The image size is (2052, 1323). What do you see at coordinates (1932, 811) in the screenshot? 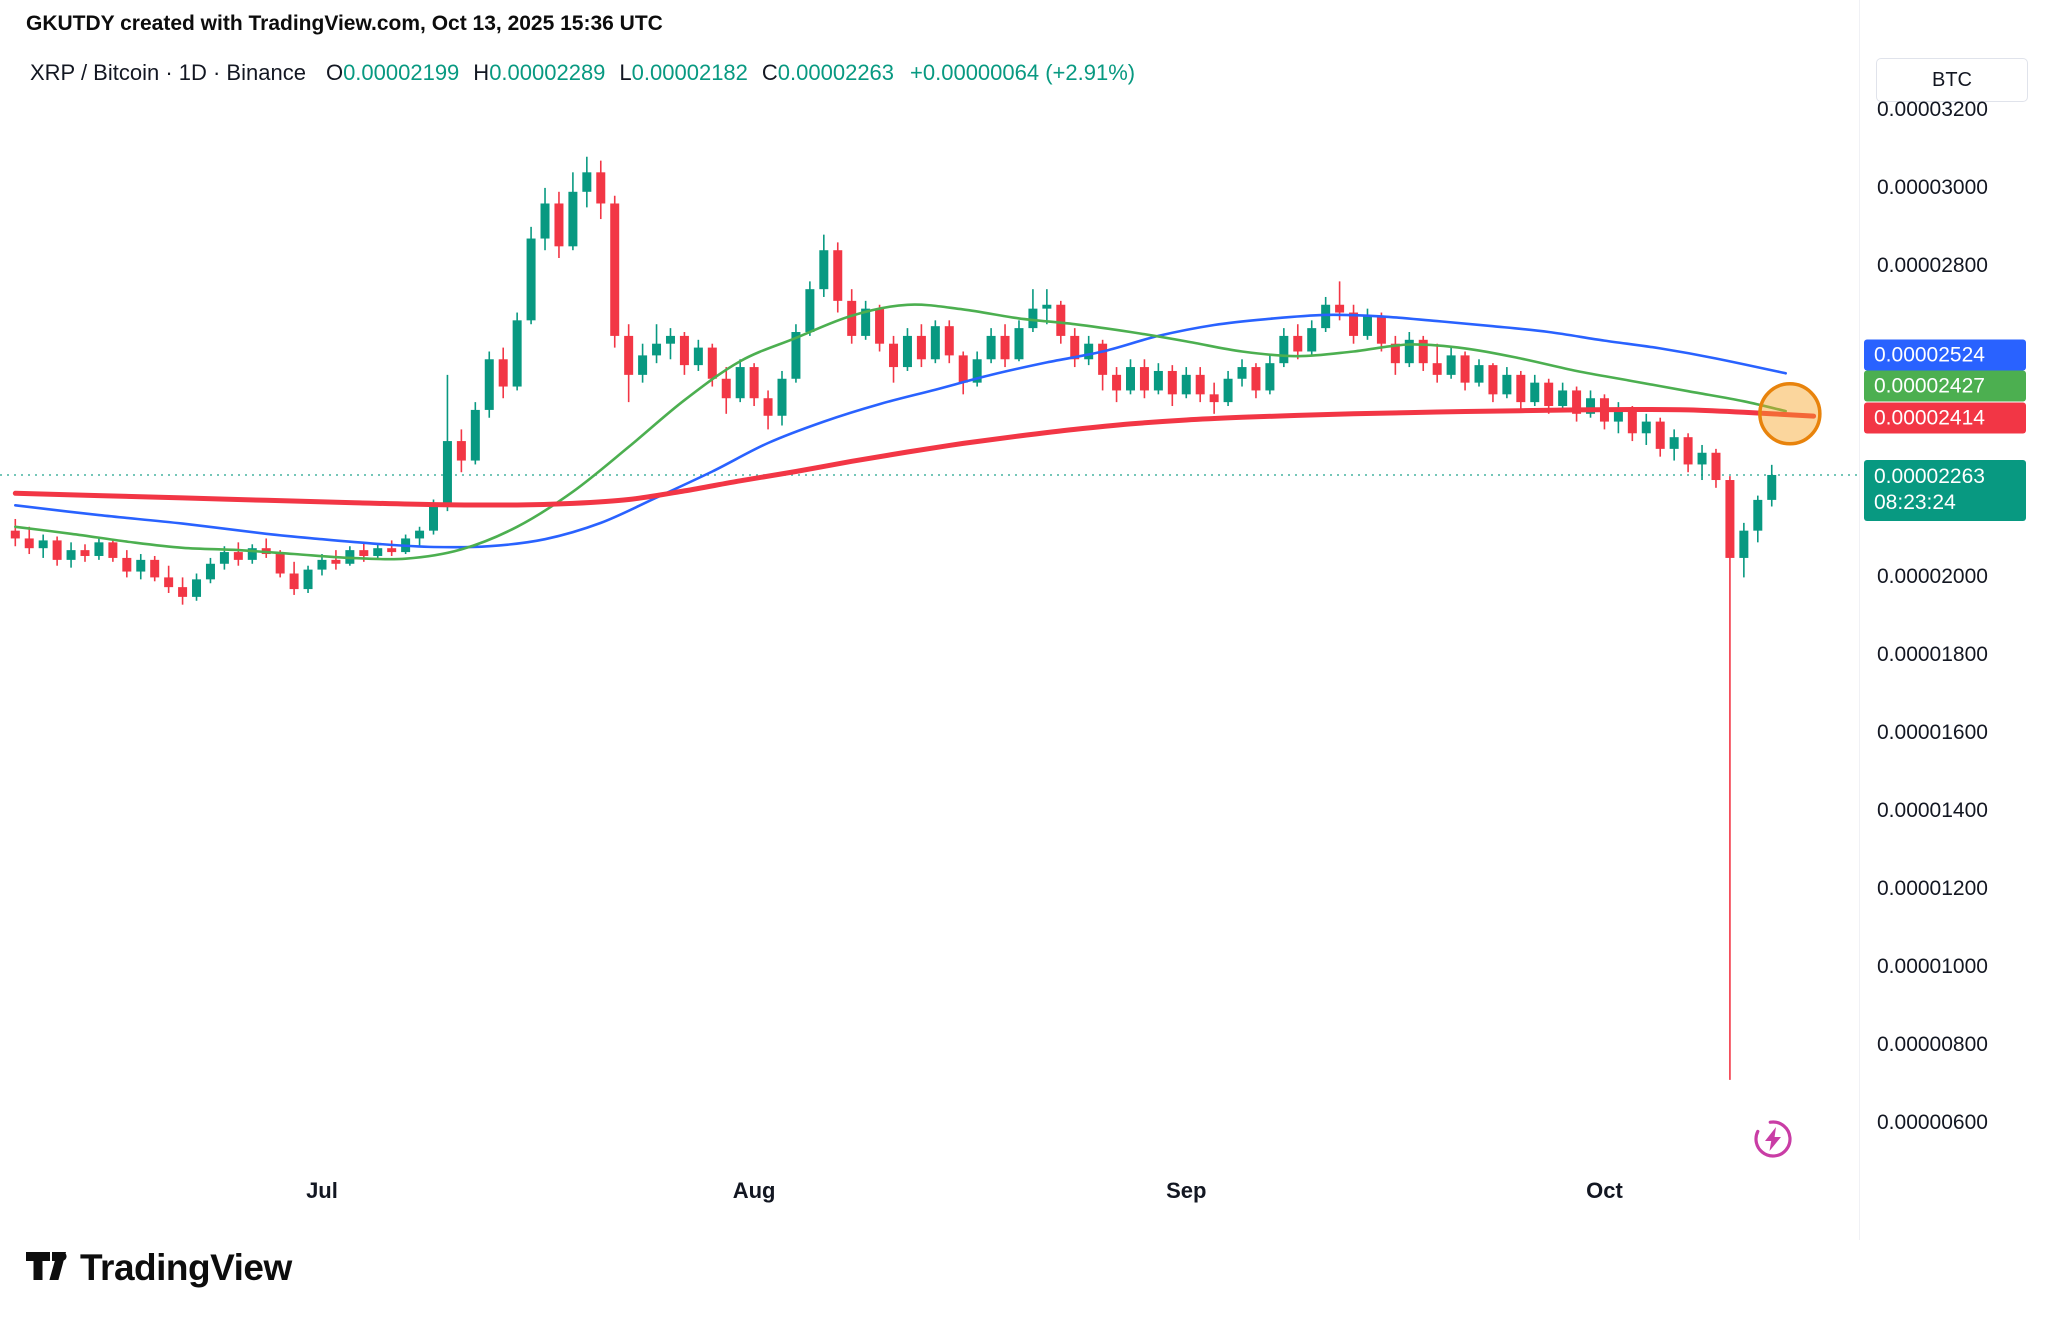
I see `price-tick-label: 0.00001400` at bounding box center [1932, 811].